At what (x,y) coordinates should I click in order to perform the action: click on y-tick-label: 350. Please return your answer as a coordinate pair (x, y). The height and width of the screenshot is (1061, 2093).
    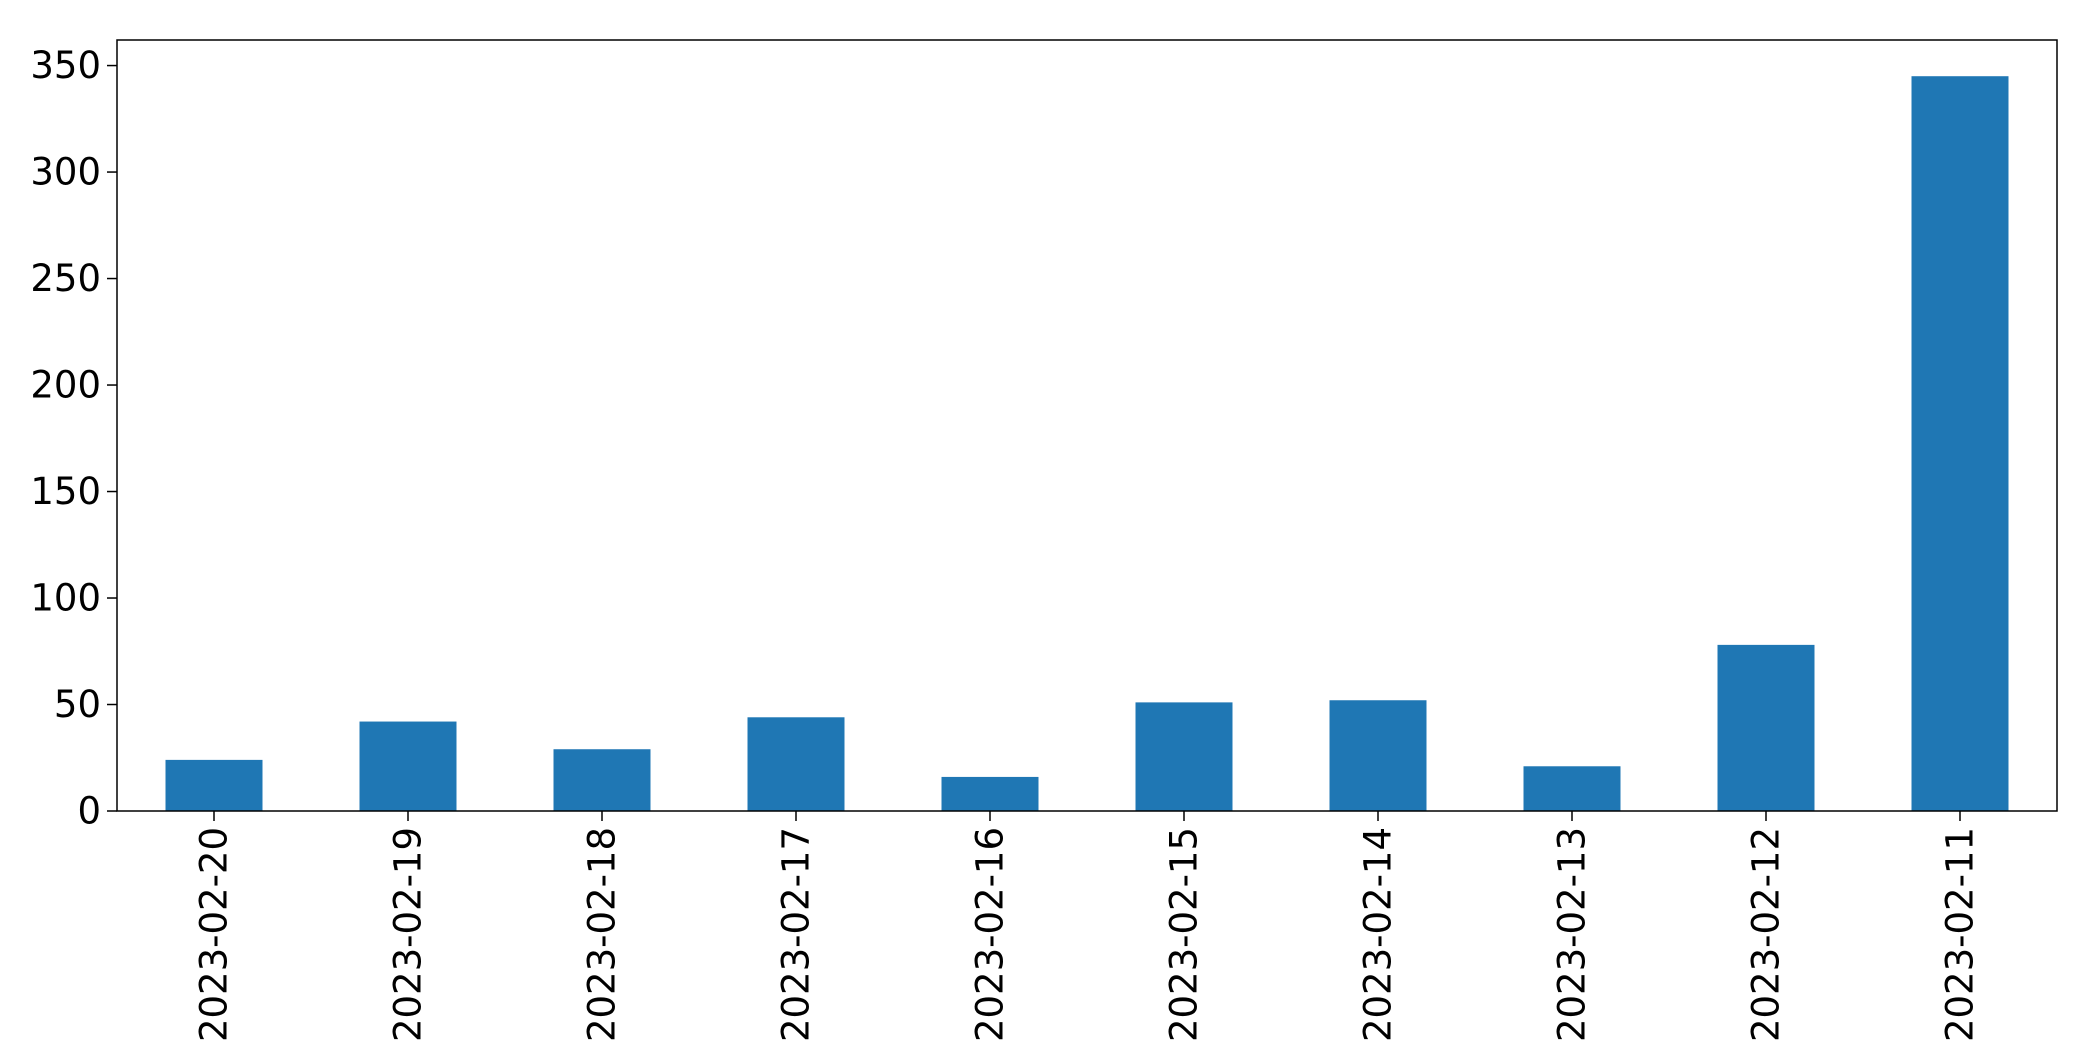
    Looking at the image, I should click on (65, 65).